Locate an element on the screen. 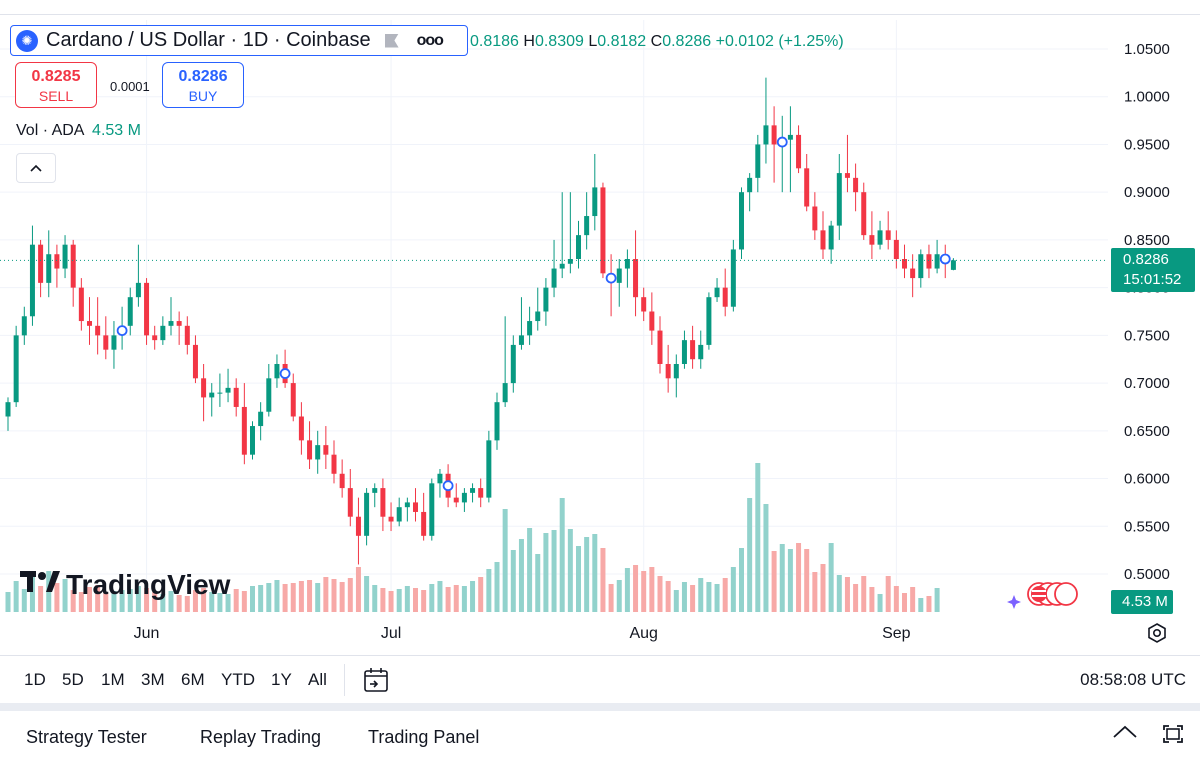 This screenshot has width=1200, height=759. sell-price: 0.8285 is located at coordinates (56, 76).